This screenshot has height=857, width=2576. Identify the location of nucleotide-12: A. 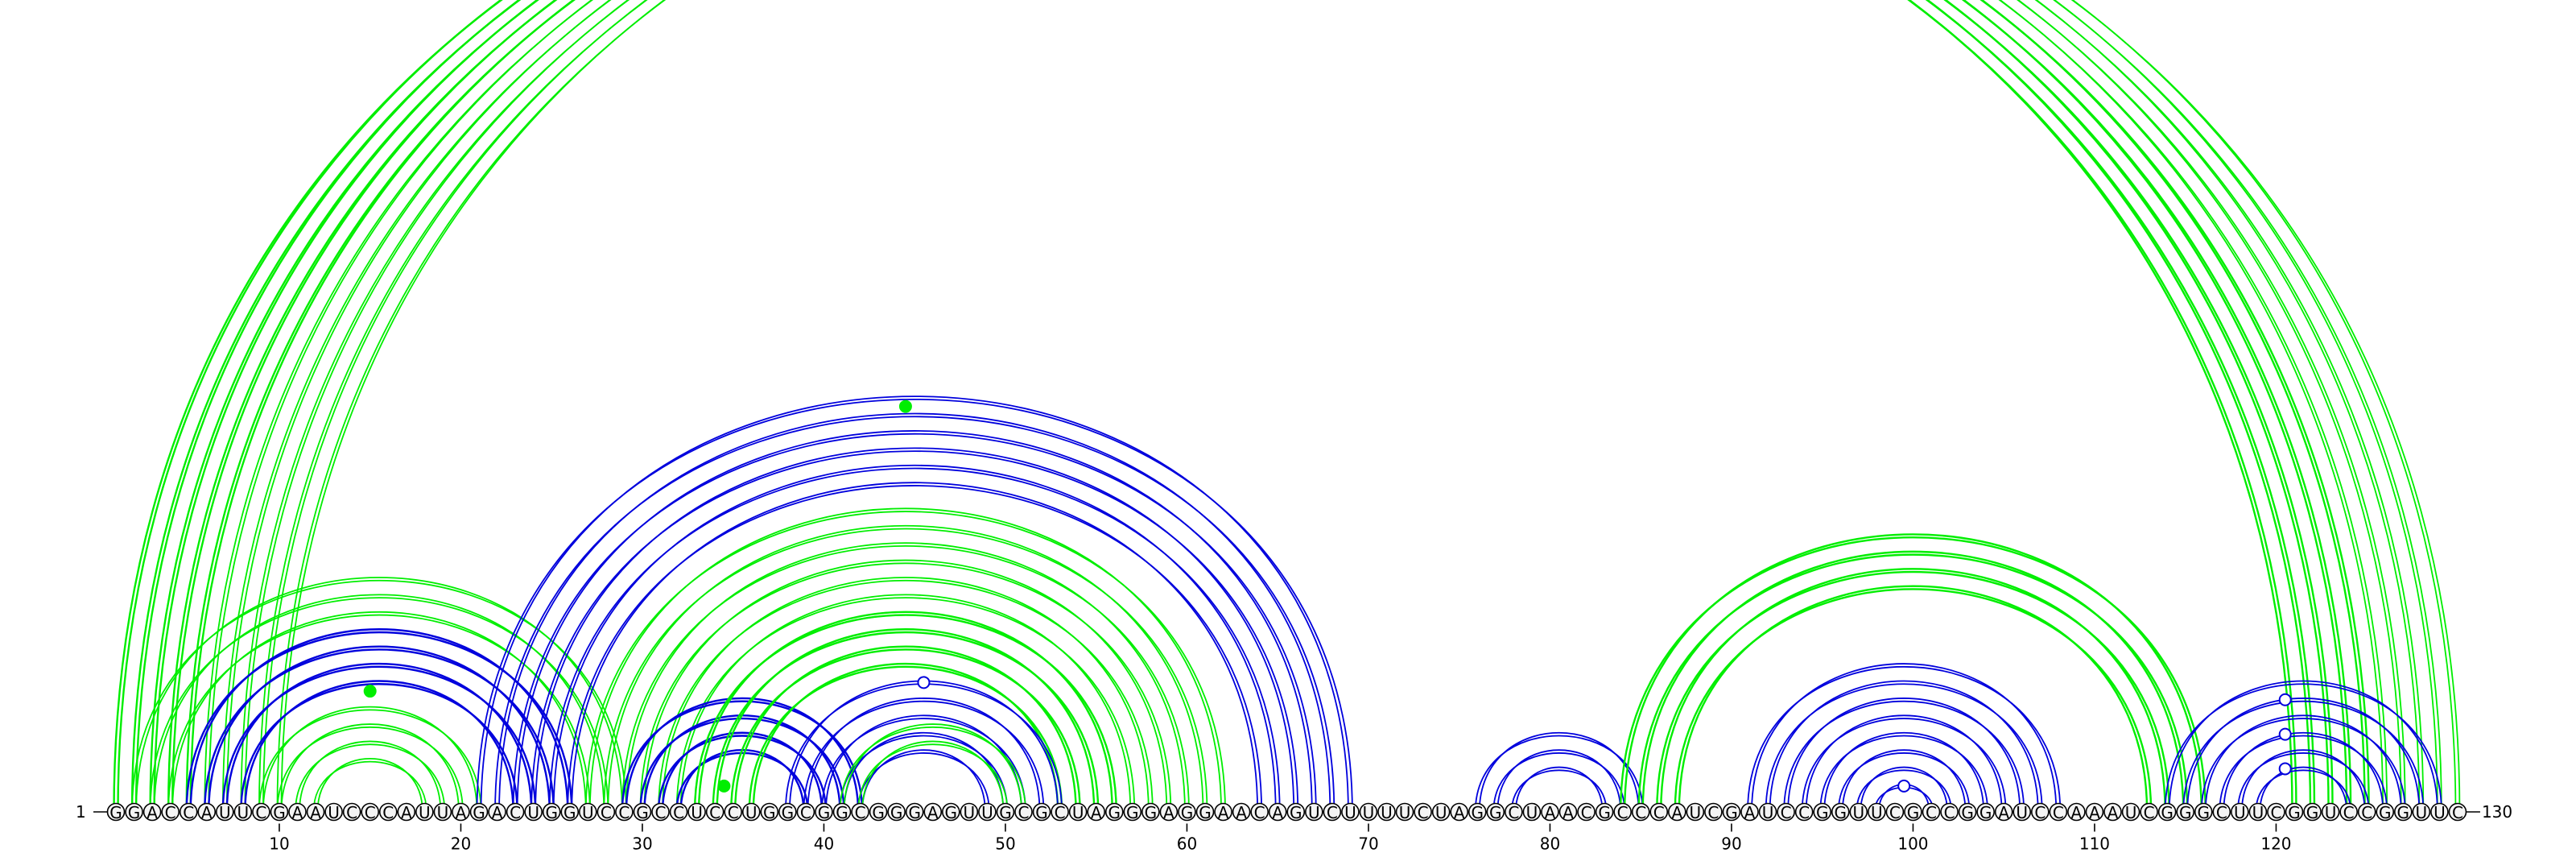
(315, 812).